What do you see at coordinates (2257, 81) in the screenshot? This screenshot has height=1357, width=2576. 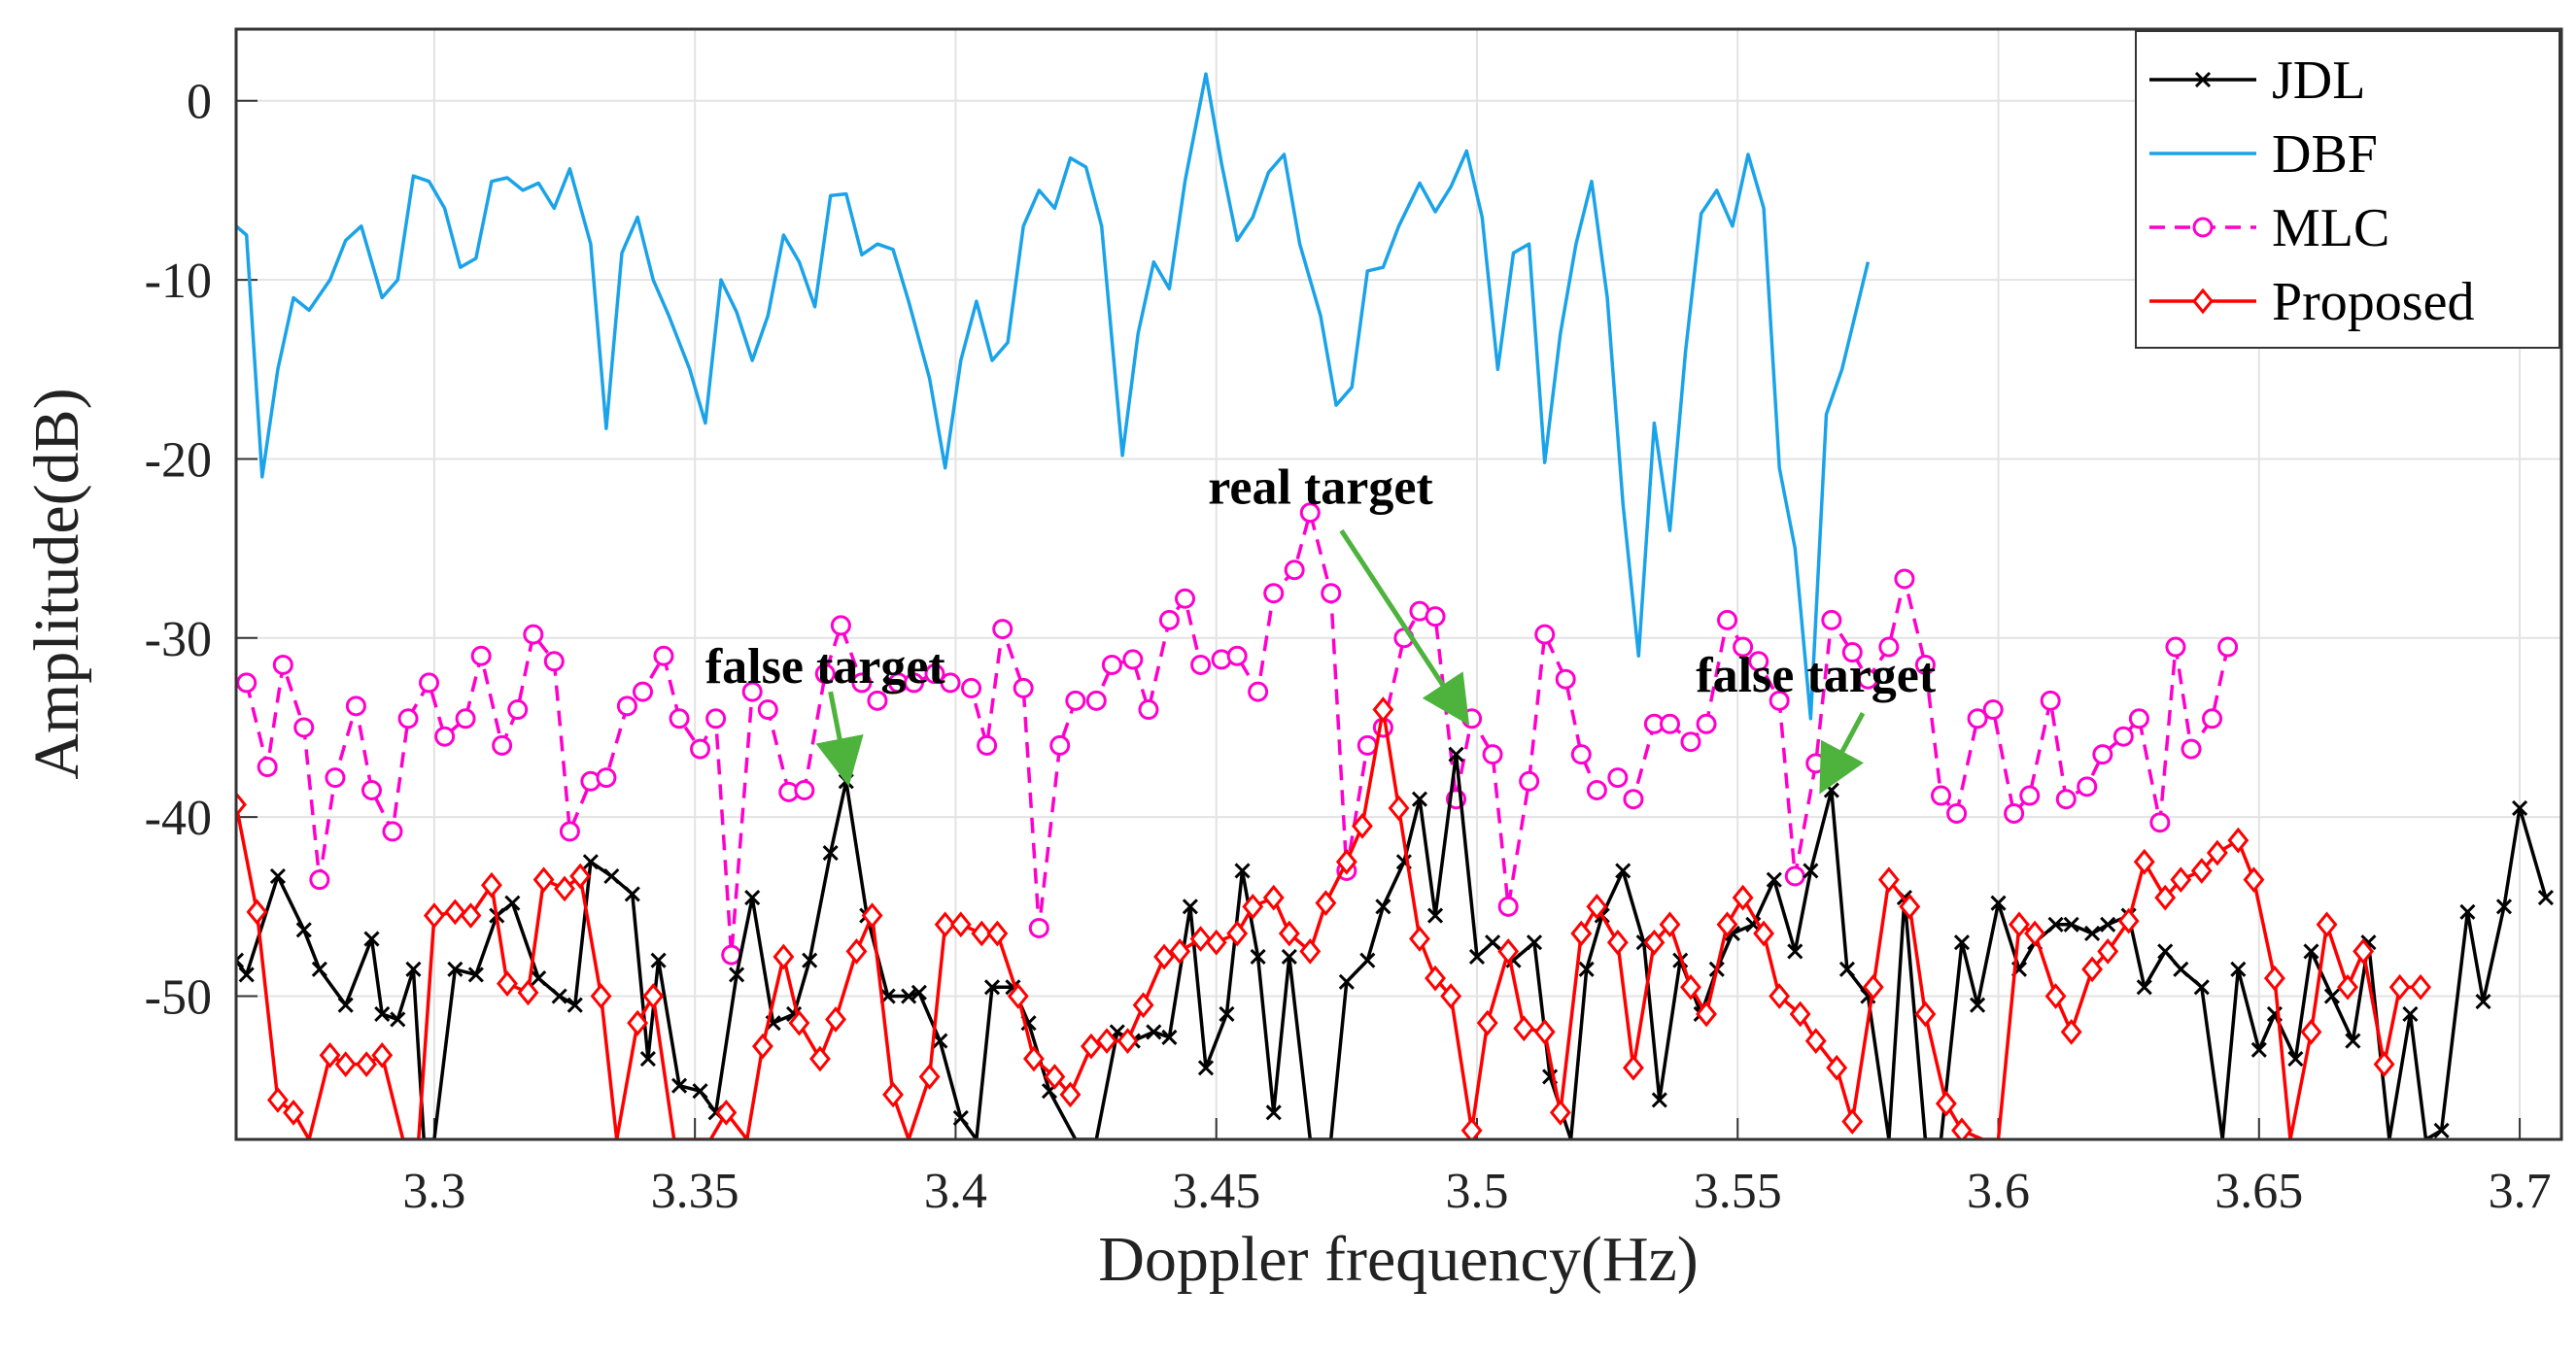 I see `legend-item-jdl: JDL` at bounding box center [2257, 81].